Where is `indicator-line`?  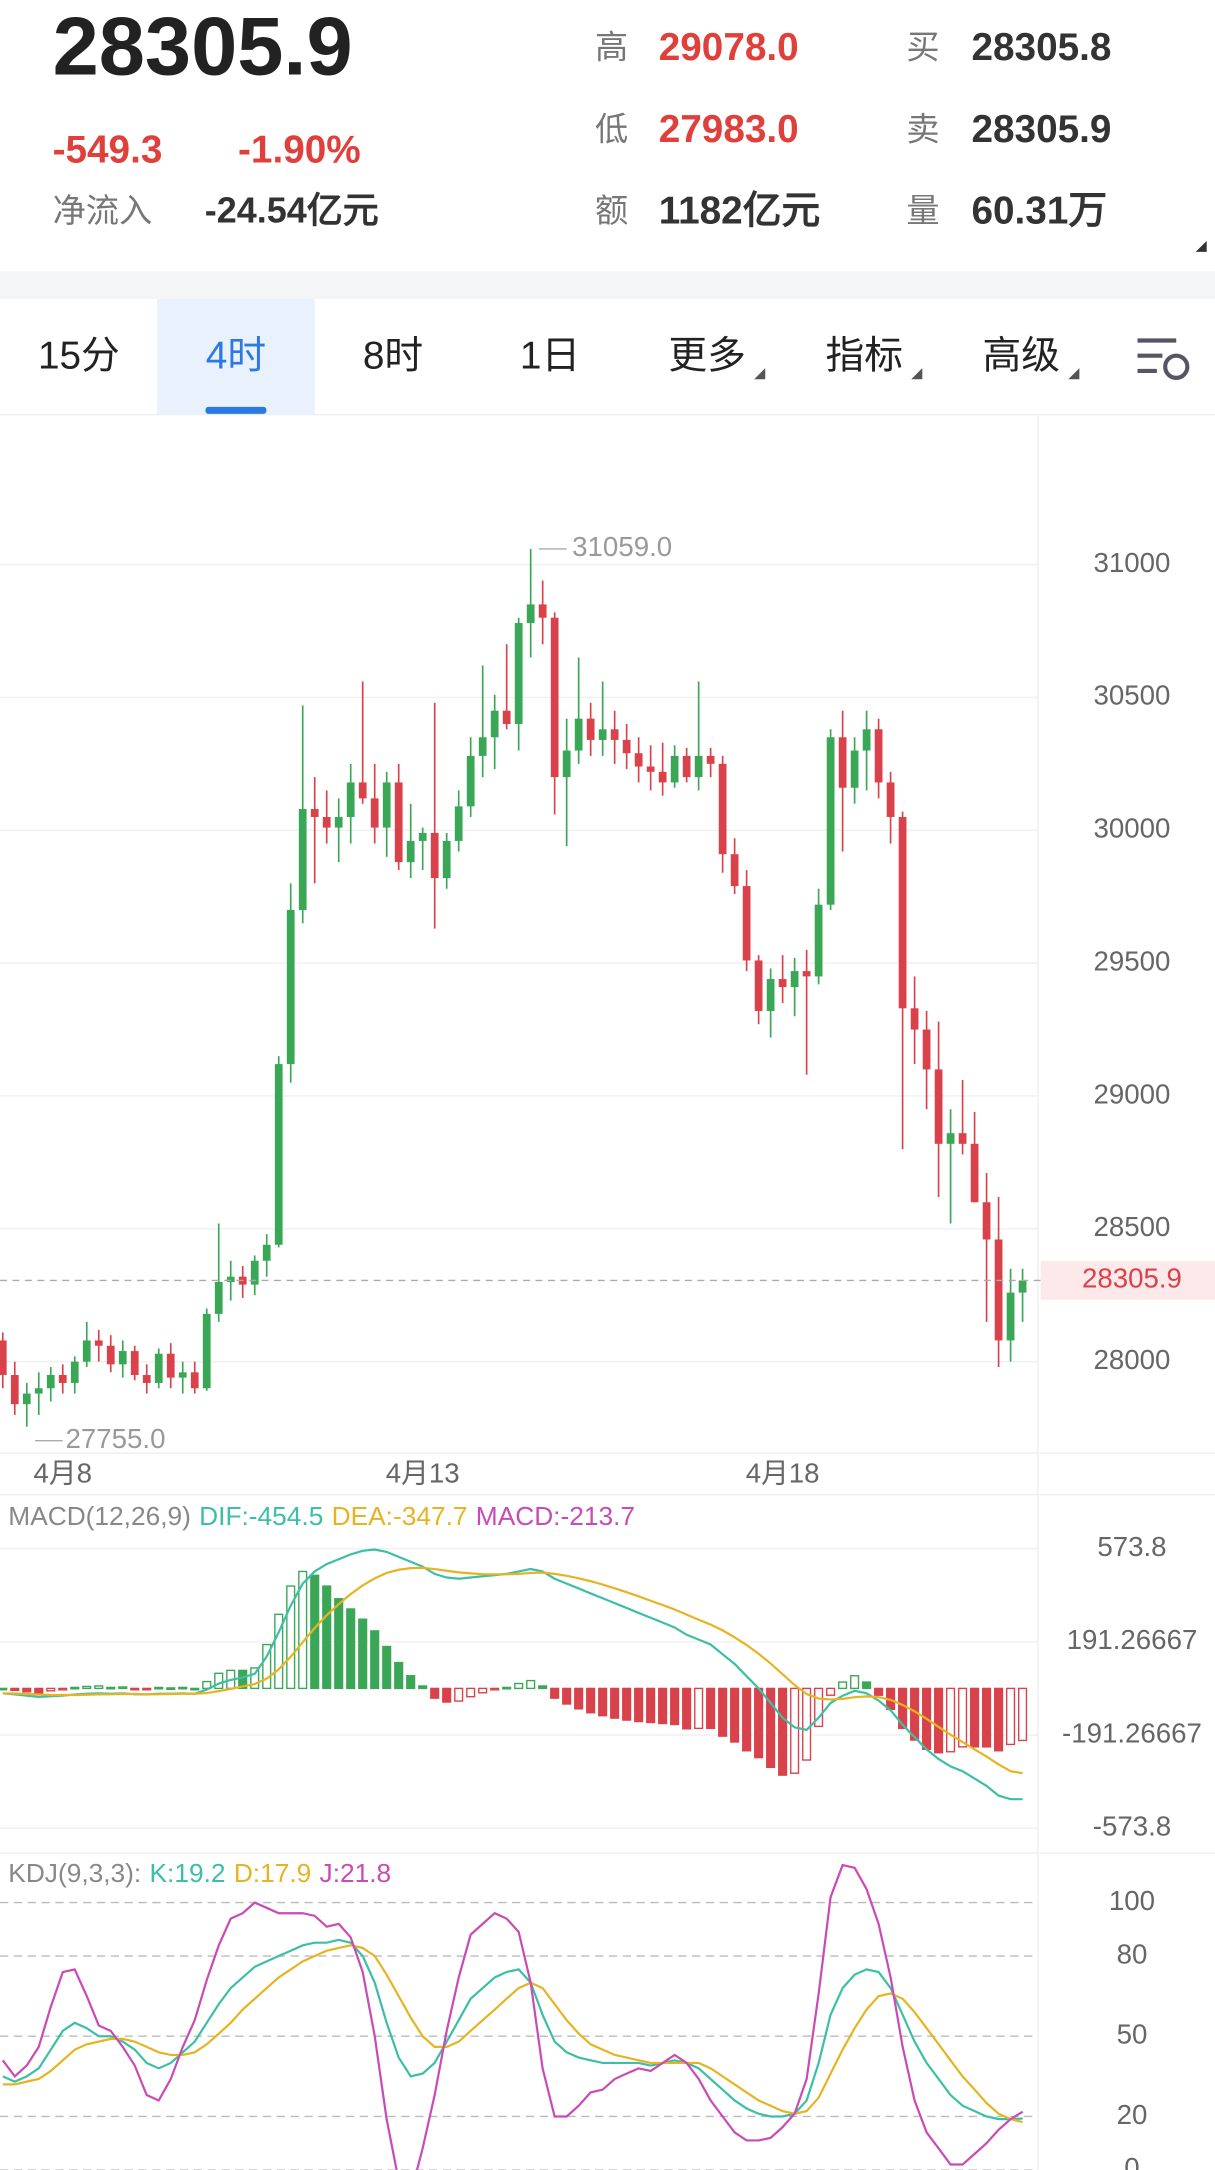 indicator-line is located at coordinates (512, 2029).